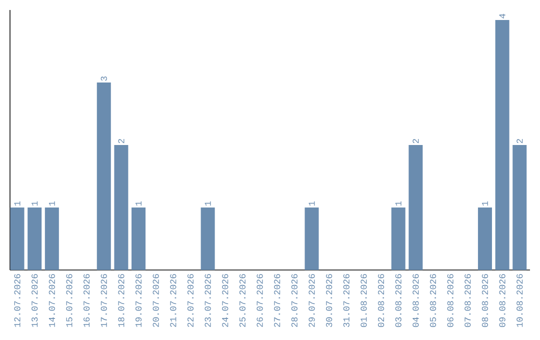 This screenshot has width=540, height=340. I want to click on data-label: 3, so click(103, 78).